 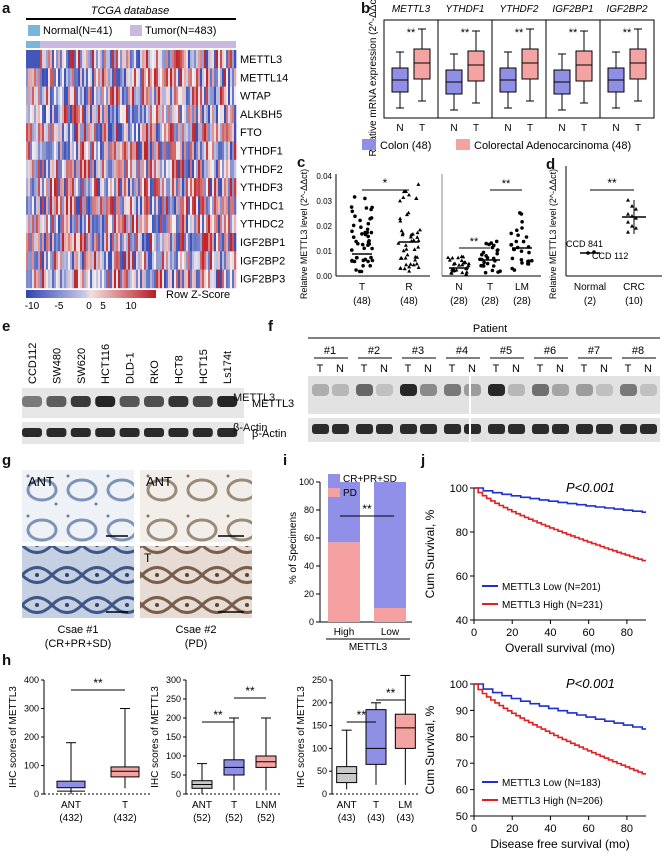 What do you see at coordinates (418, 351) in the screenshot?
I see `patient-id: #3` at bounding box center [418, 351].